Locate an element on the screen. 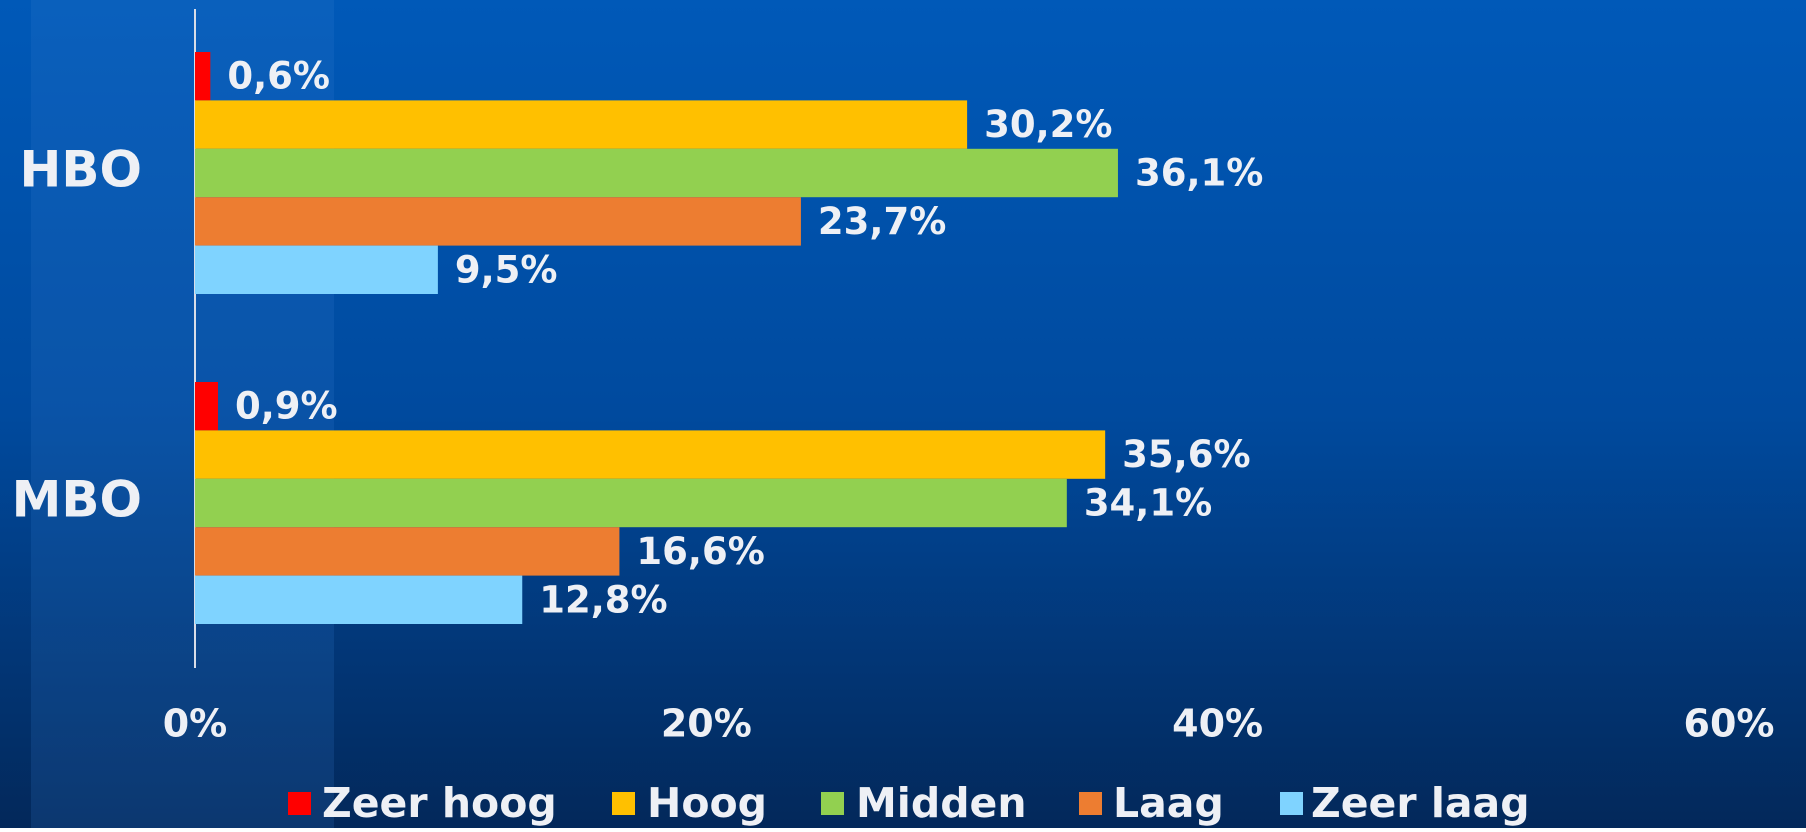 Image resolution: width=1806 pixels, height=832 pixels. legend-label: Laag is located at coordinates (1168, 803).